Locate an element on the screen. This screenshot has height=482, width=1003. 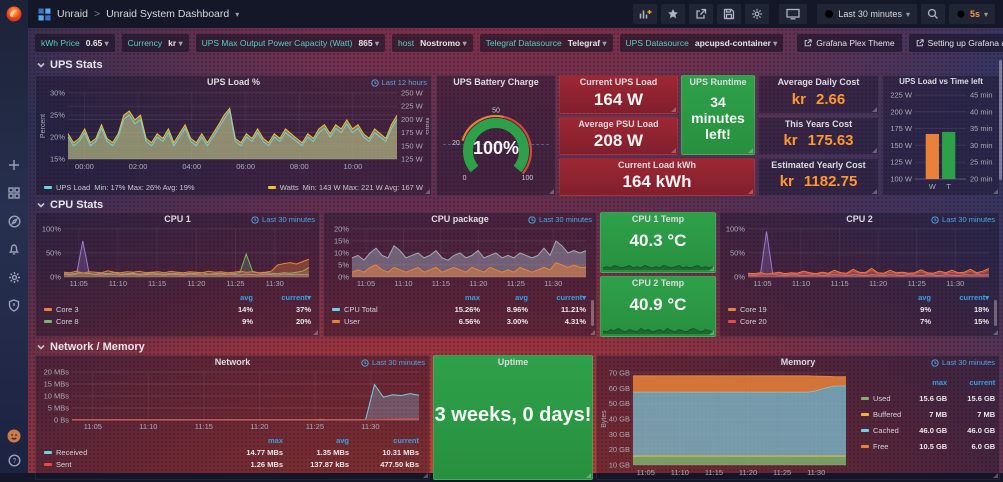
link-grafana-plex-theme: Grafana Plex Theme is located at coordinates (849, 42).